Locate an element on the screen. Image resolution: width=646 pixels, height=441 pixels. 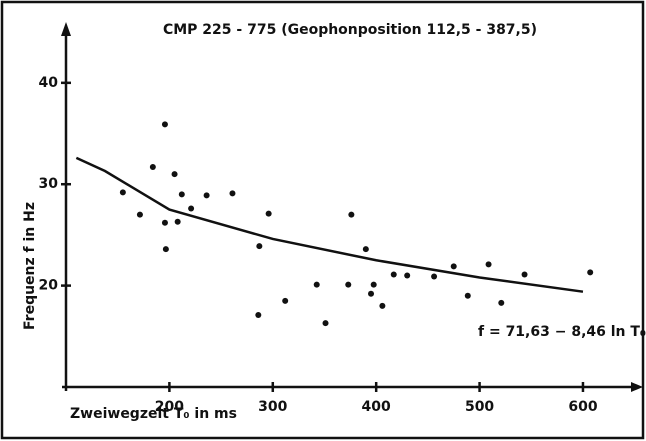
x-tick-label: 400 is located at coordinates (376, 407).